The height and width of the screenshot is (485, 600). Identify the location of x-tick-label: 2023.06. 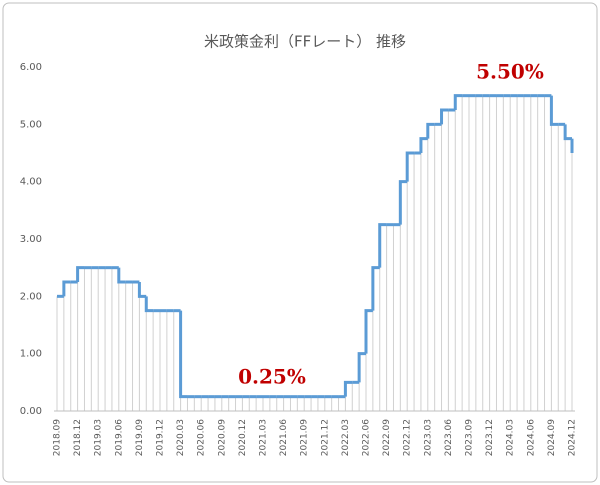
(449, 437).